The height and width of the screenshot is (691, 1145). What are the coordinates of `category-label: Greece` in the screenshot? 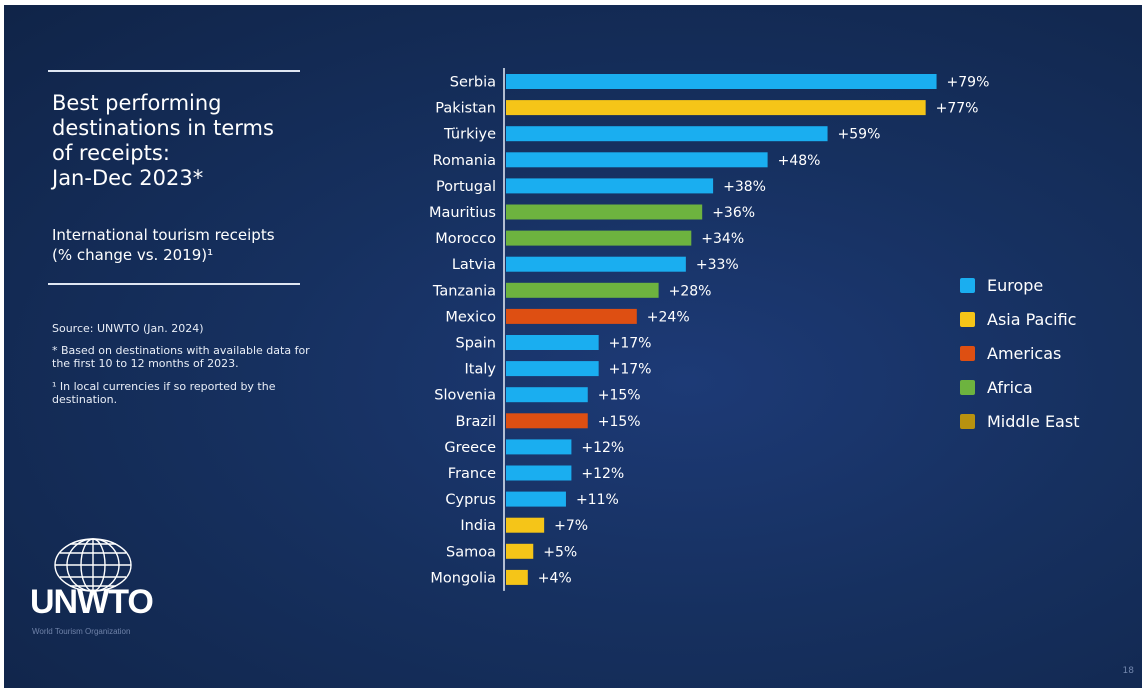 It's located at (470, 448).